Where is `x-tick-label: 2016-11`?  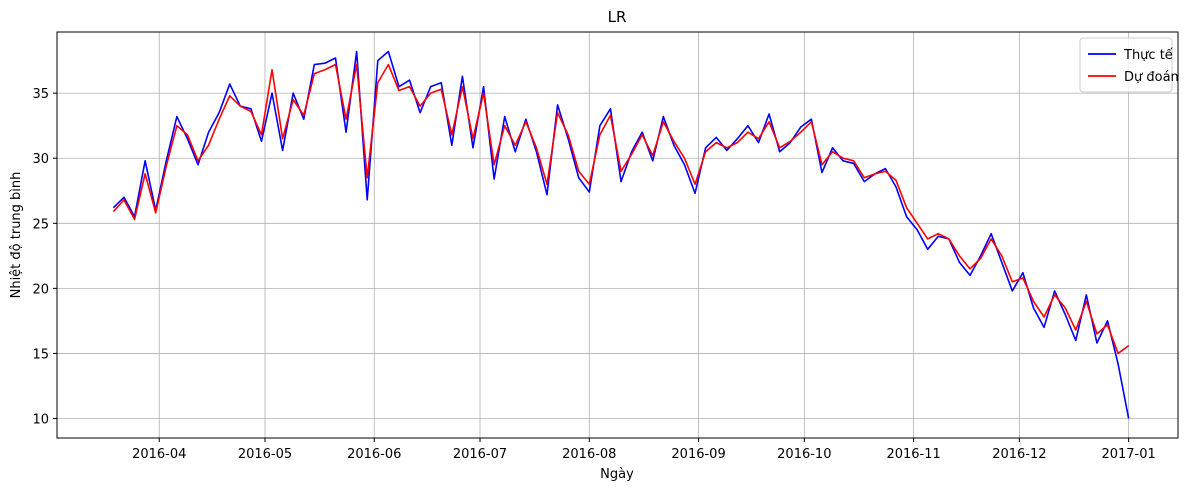
x-tick-label: 2016-11 is located at coordinates (913, 454).